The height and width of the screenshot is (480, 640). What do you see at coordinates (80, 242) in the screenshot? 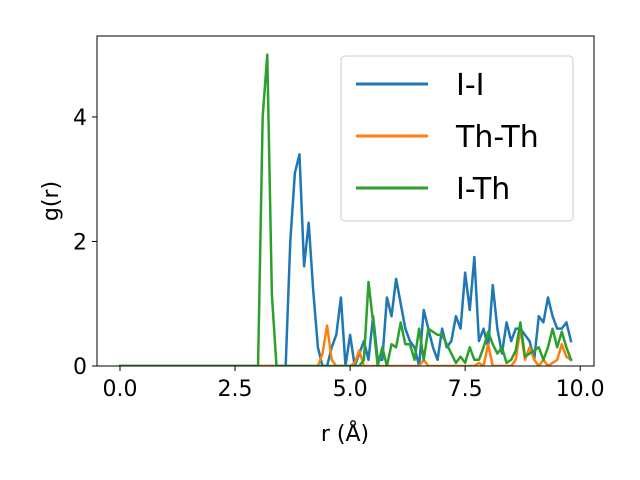
I see `y-tick-label: 2` at bounding box center [80, 242].